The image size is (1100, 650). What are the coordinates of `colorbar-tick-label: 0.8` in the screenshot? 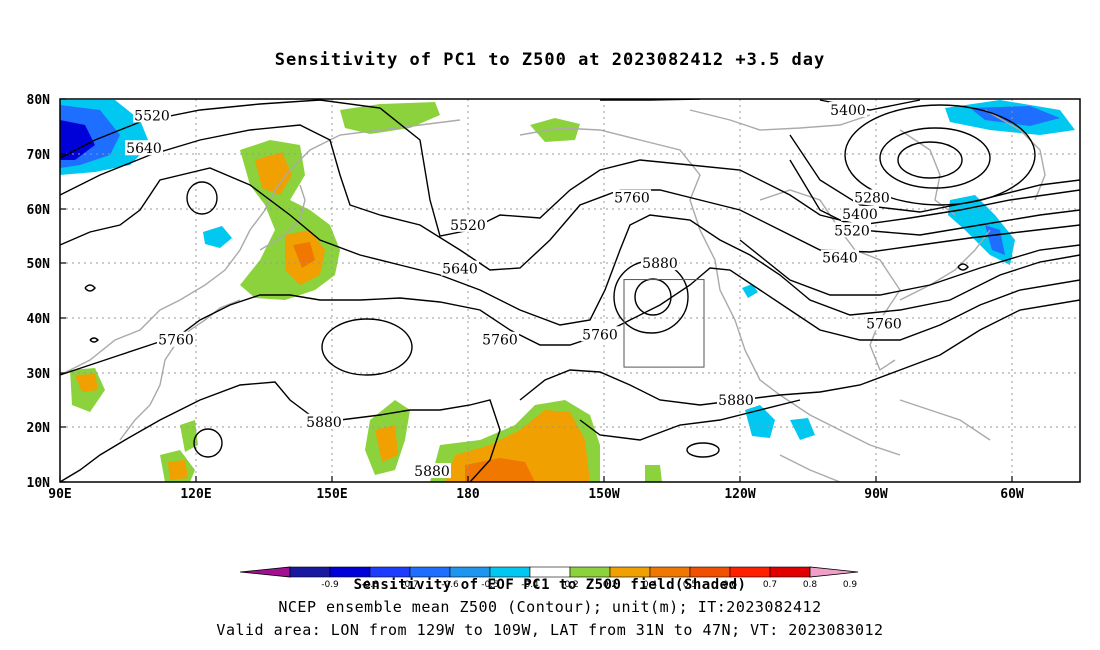 It's located at (810, 585).